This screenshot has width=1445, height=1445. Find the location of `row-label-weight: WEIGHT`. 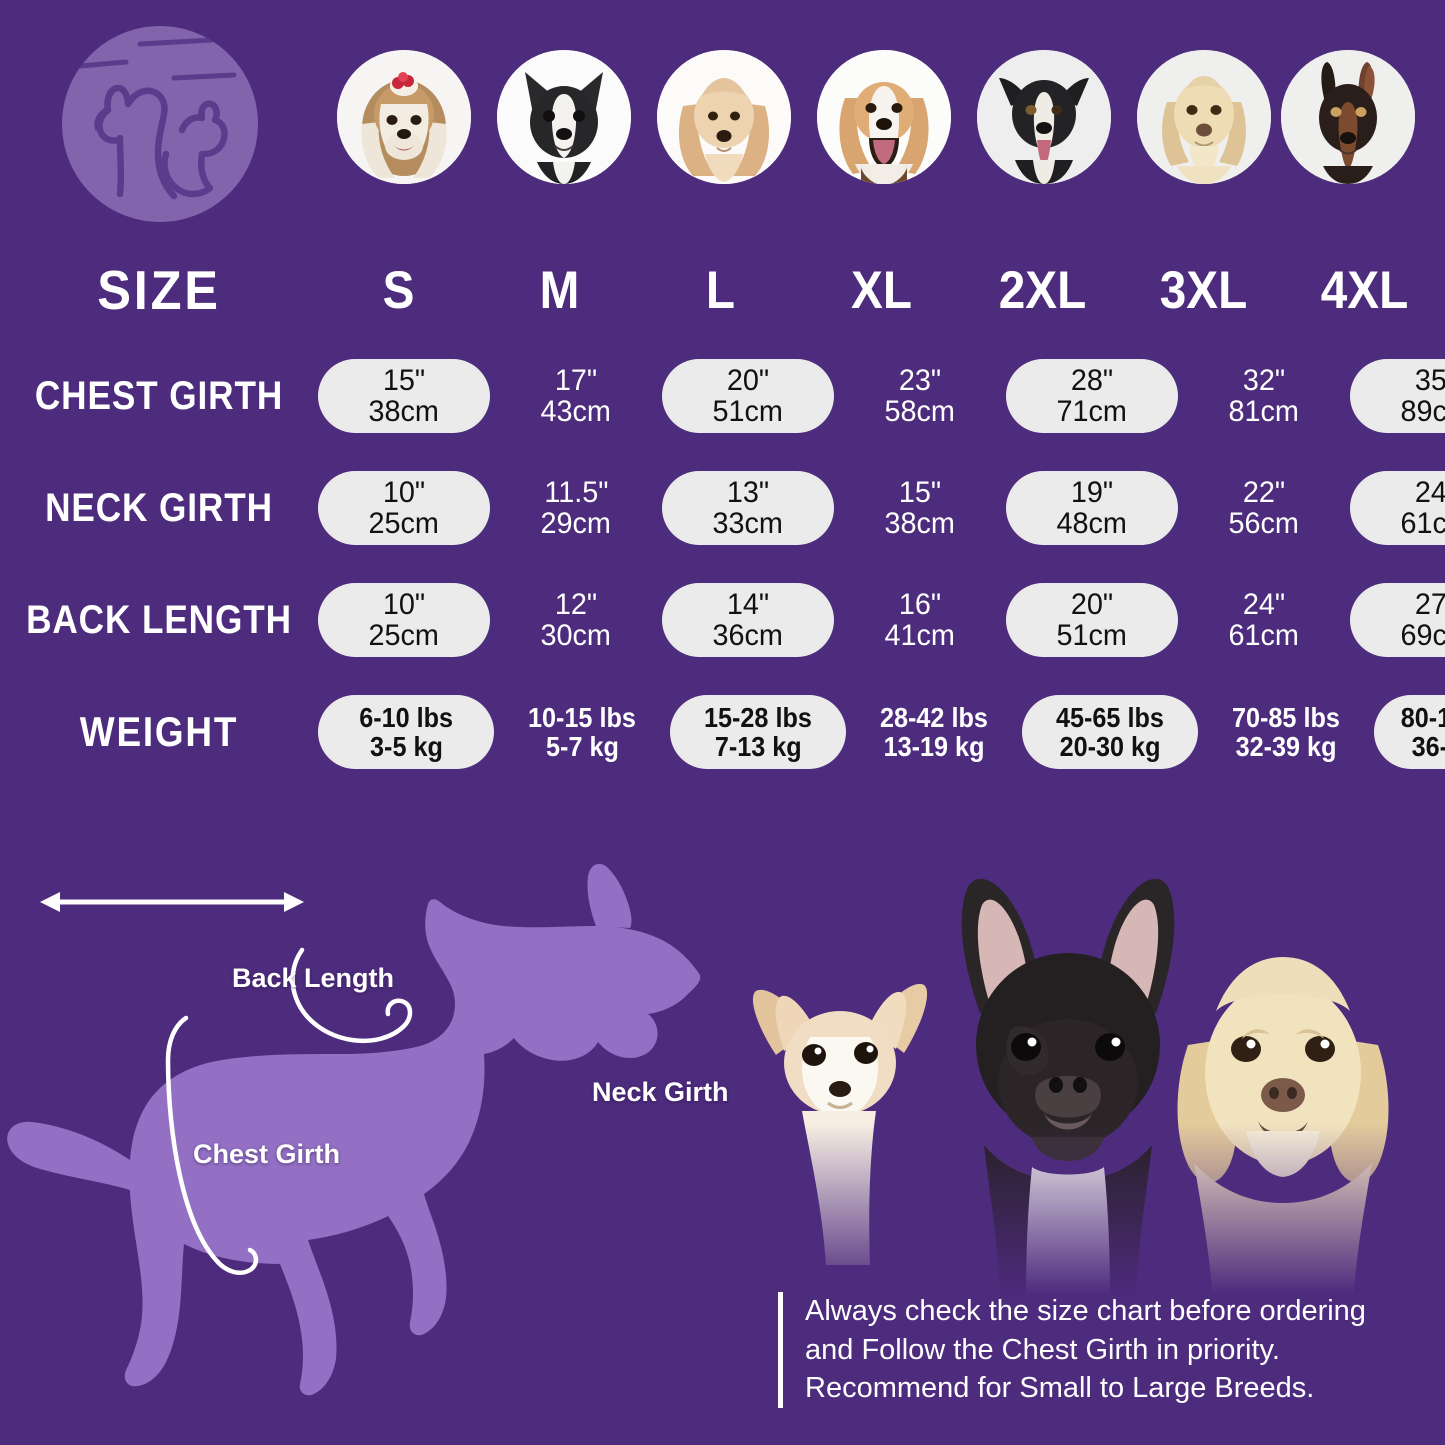

row-label-weight: WEIGHT is located at coordinates (159, 731).